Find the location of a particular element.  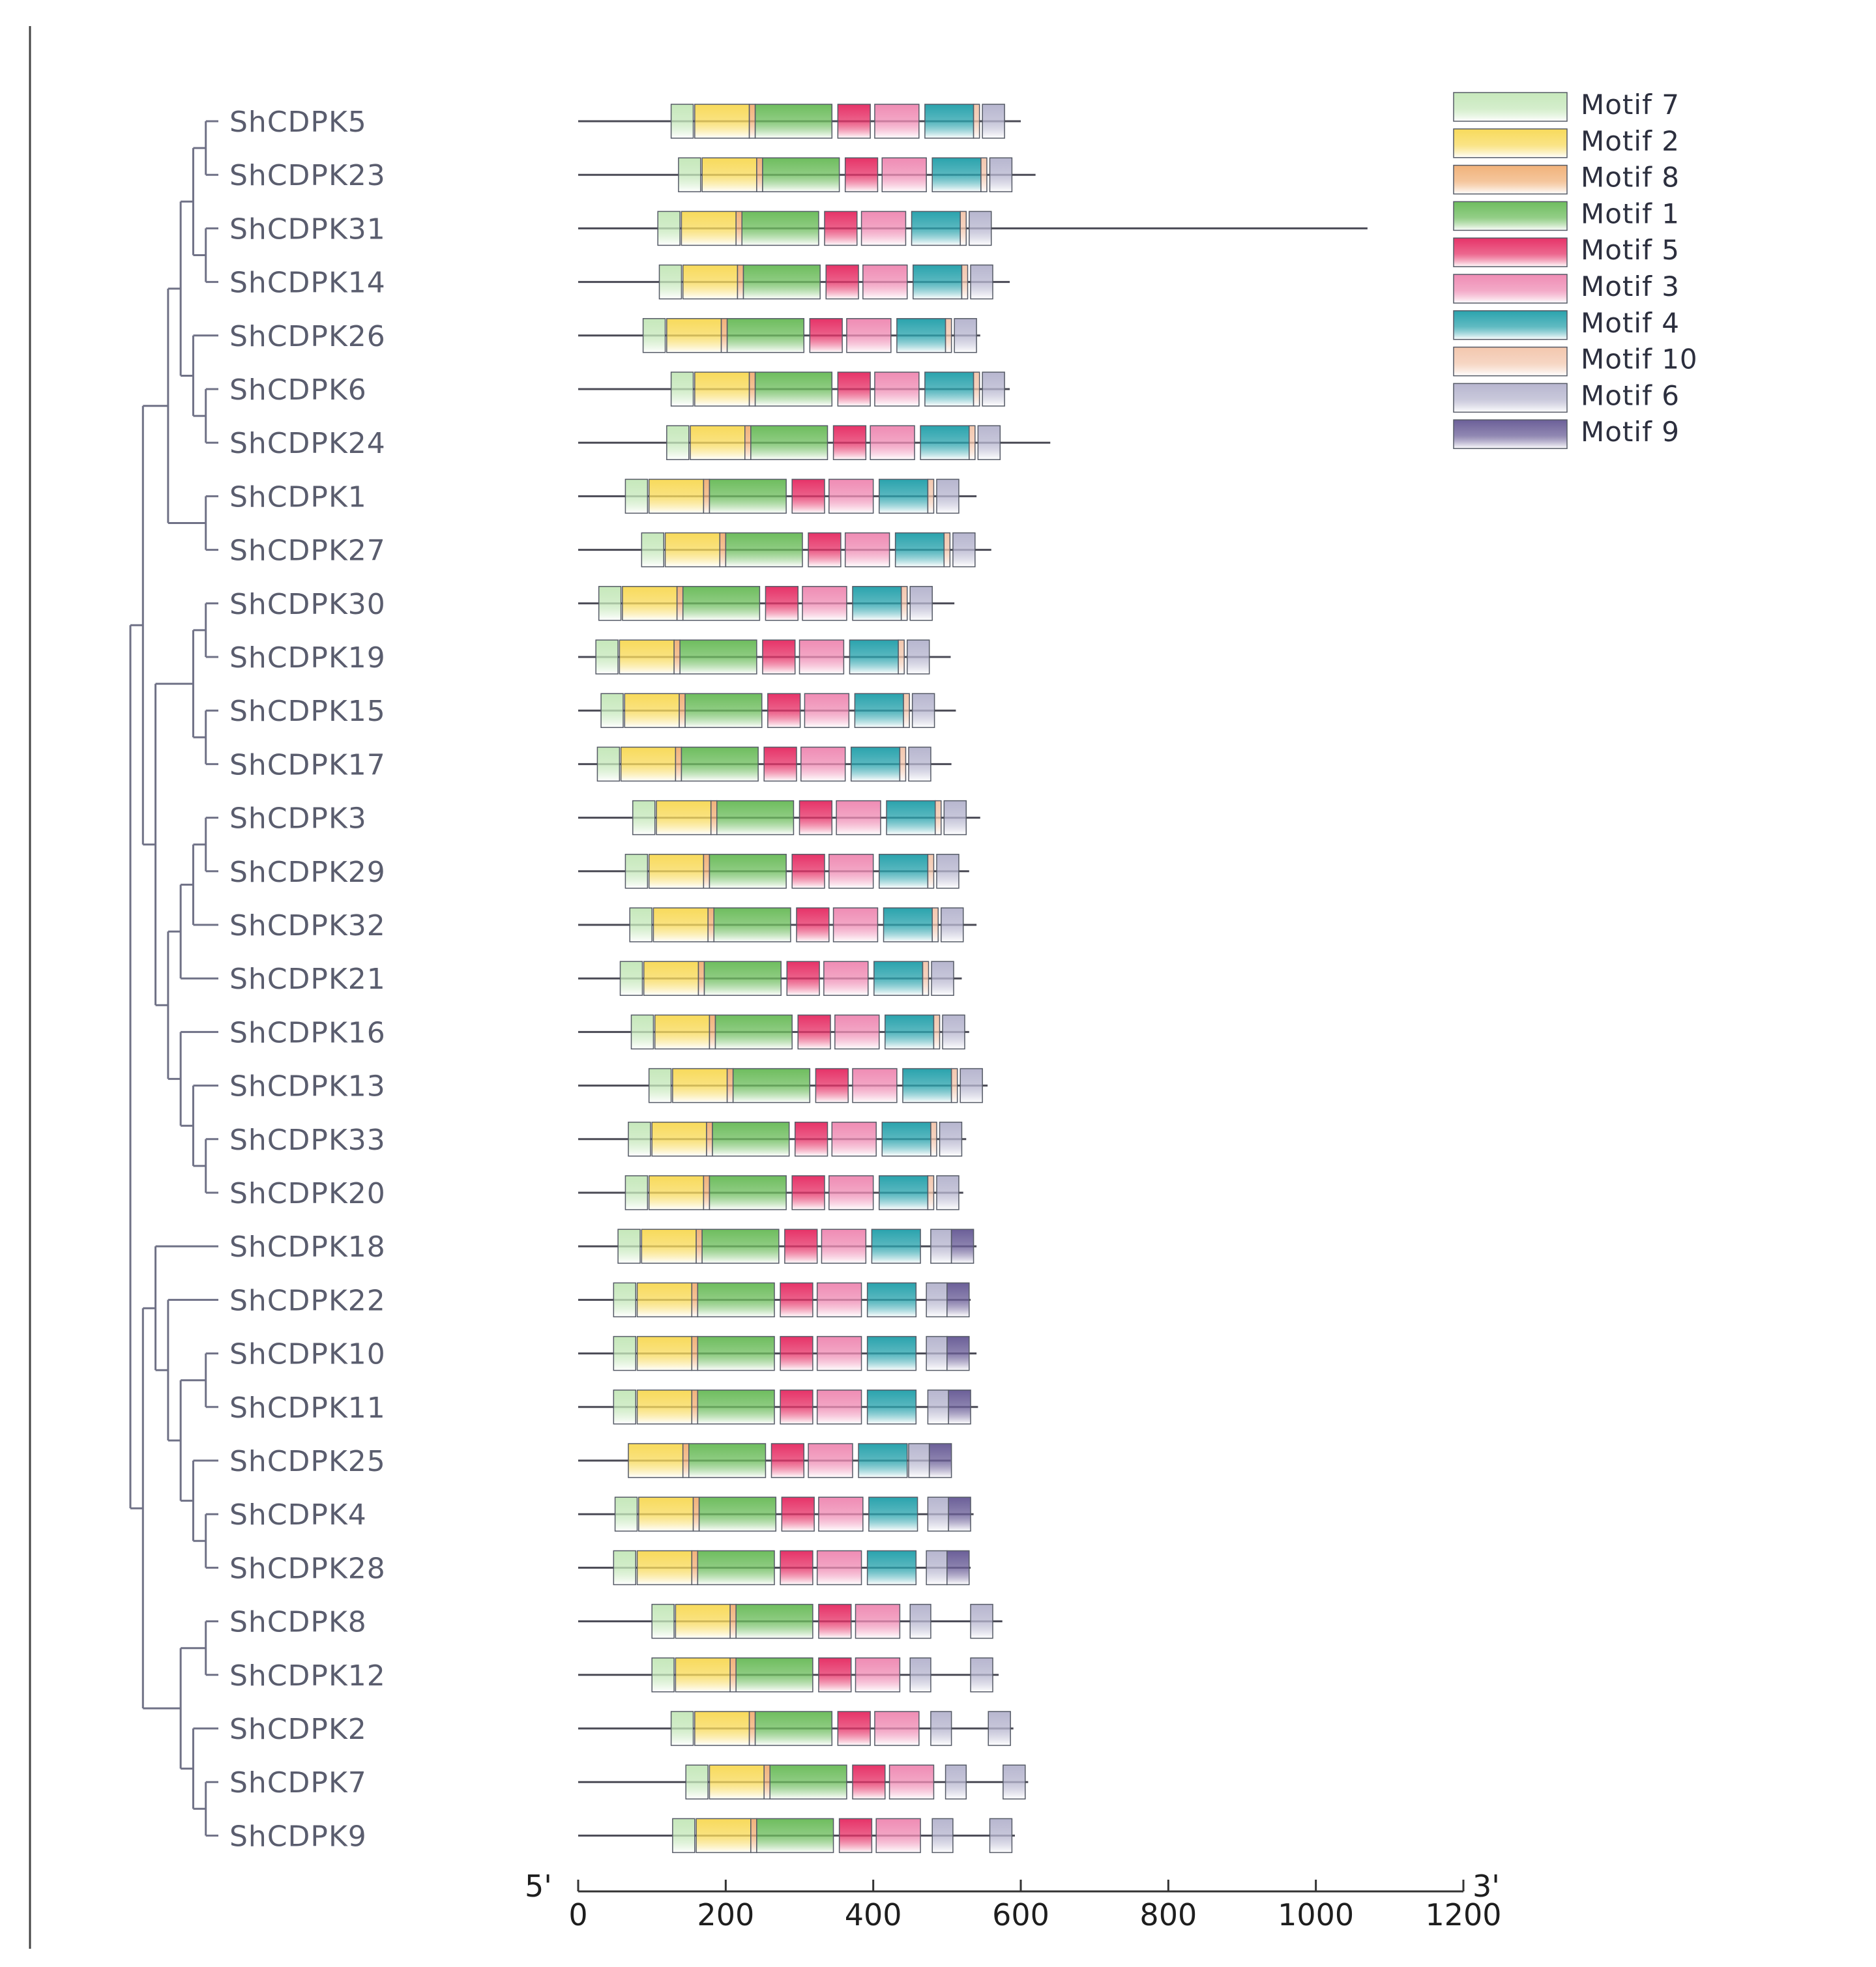

legend-label: Motif 8 is located at coordinates (1631, 178).